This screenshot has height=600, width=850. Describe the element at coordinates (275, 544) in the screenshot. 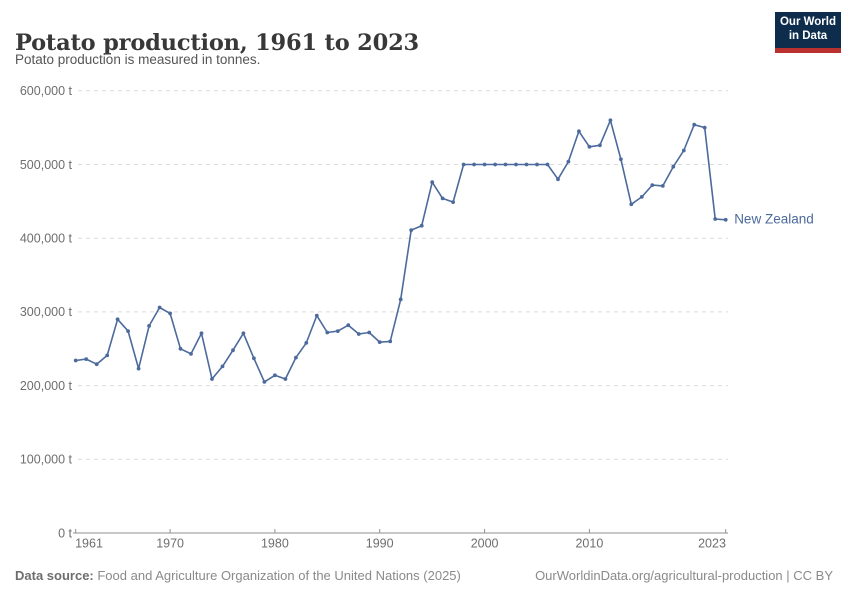

I see `x-axis-tick-label: 1980` at that location.